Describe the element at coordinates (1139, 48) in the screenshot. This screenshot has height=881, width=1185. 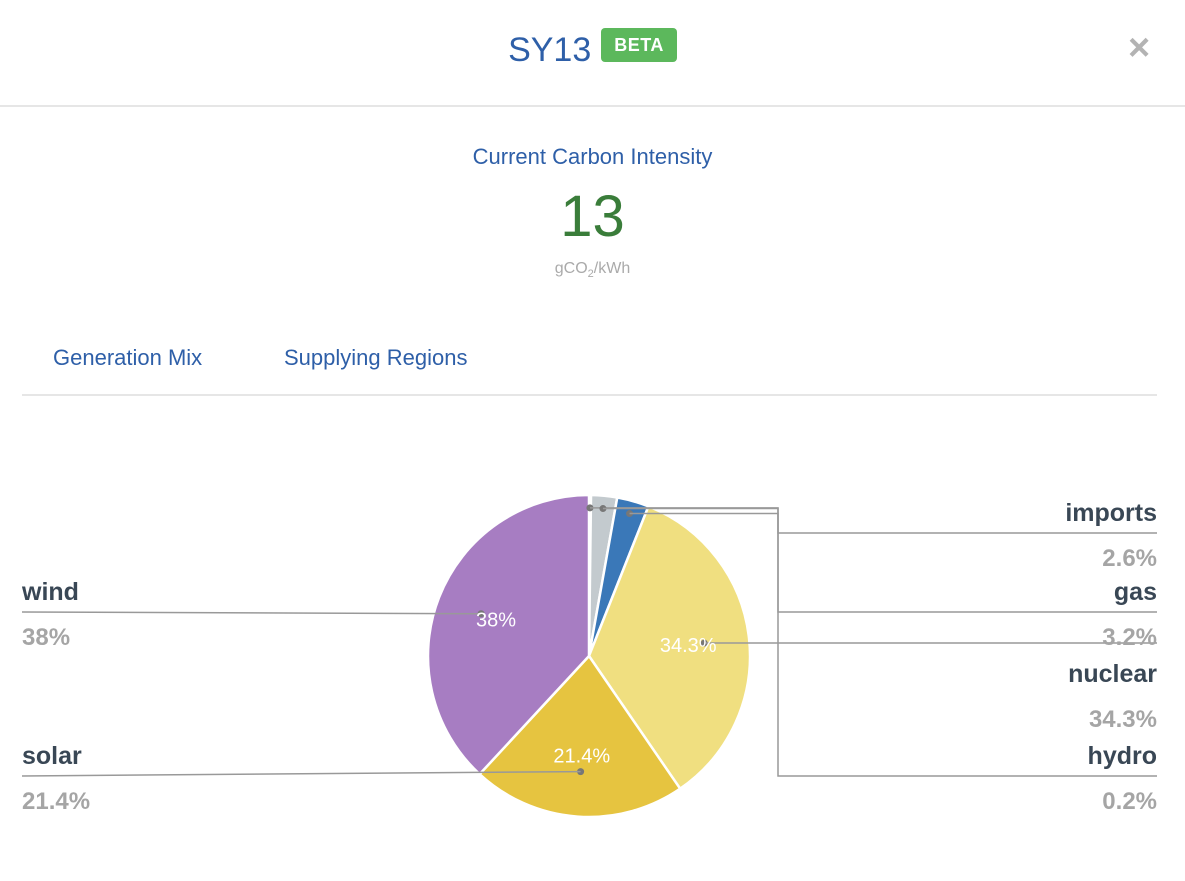
I see `close-icon: ×` at that location.